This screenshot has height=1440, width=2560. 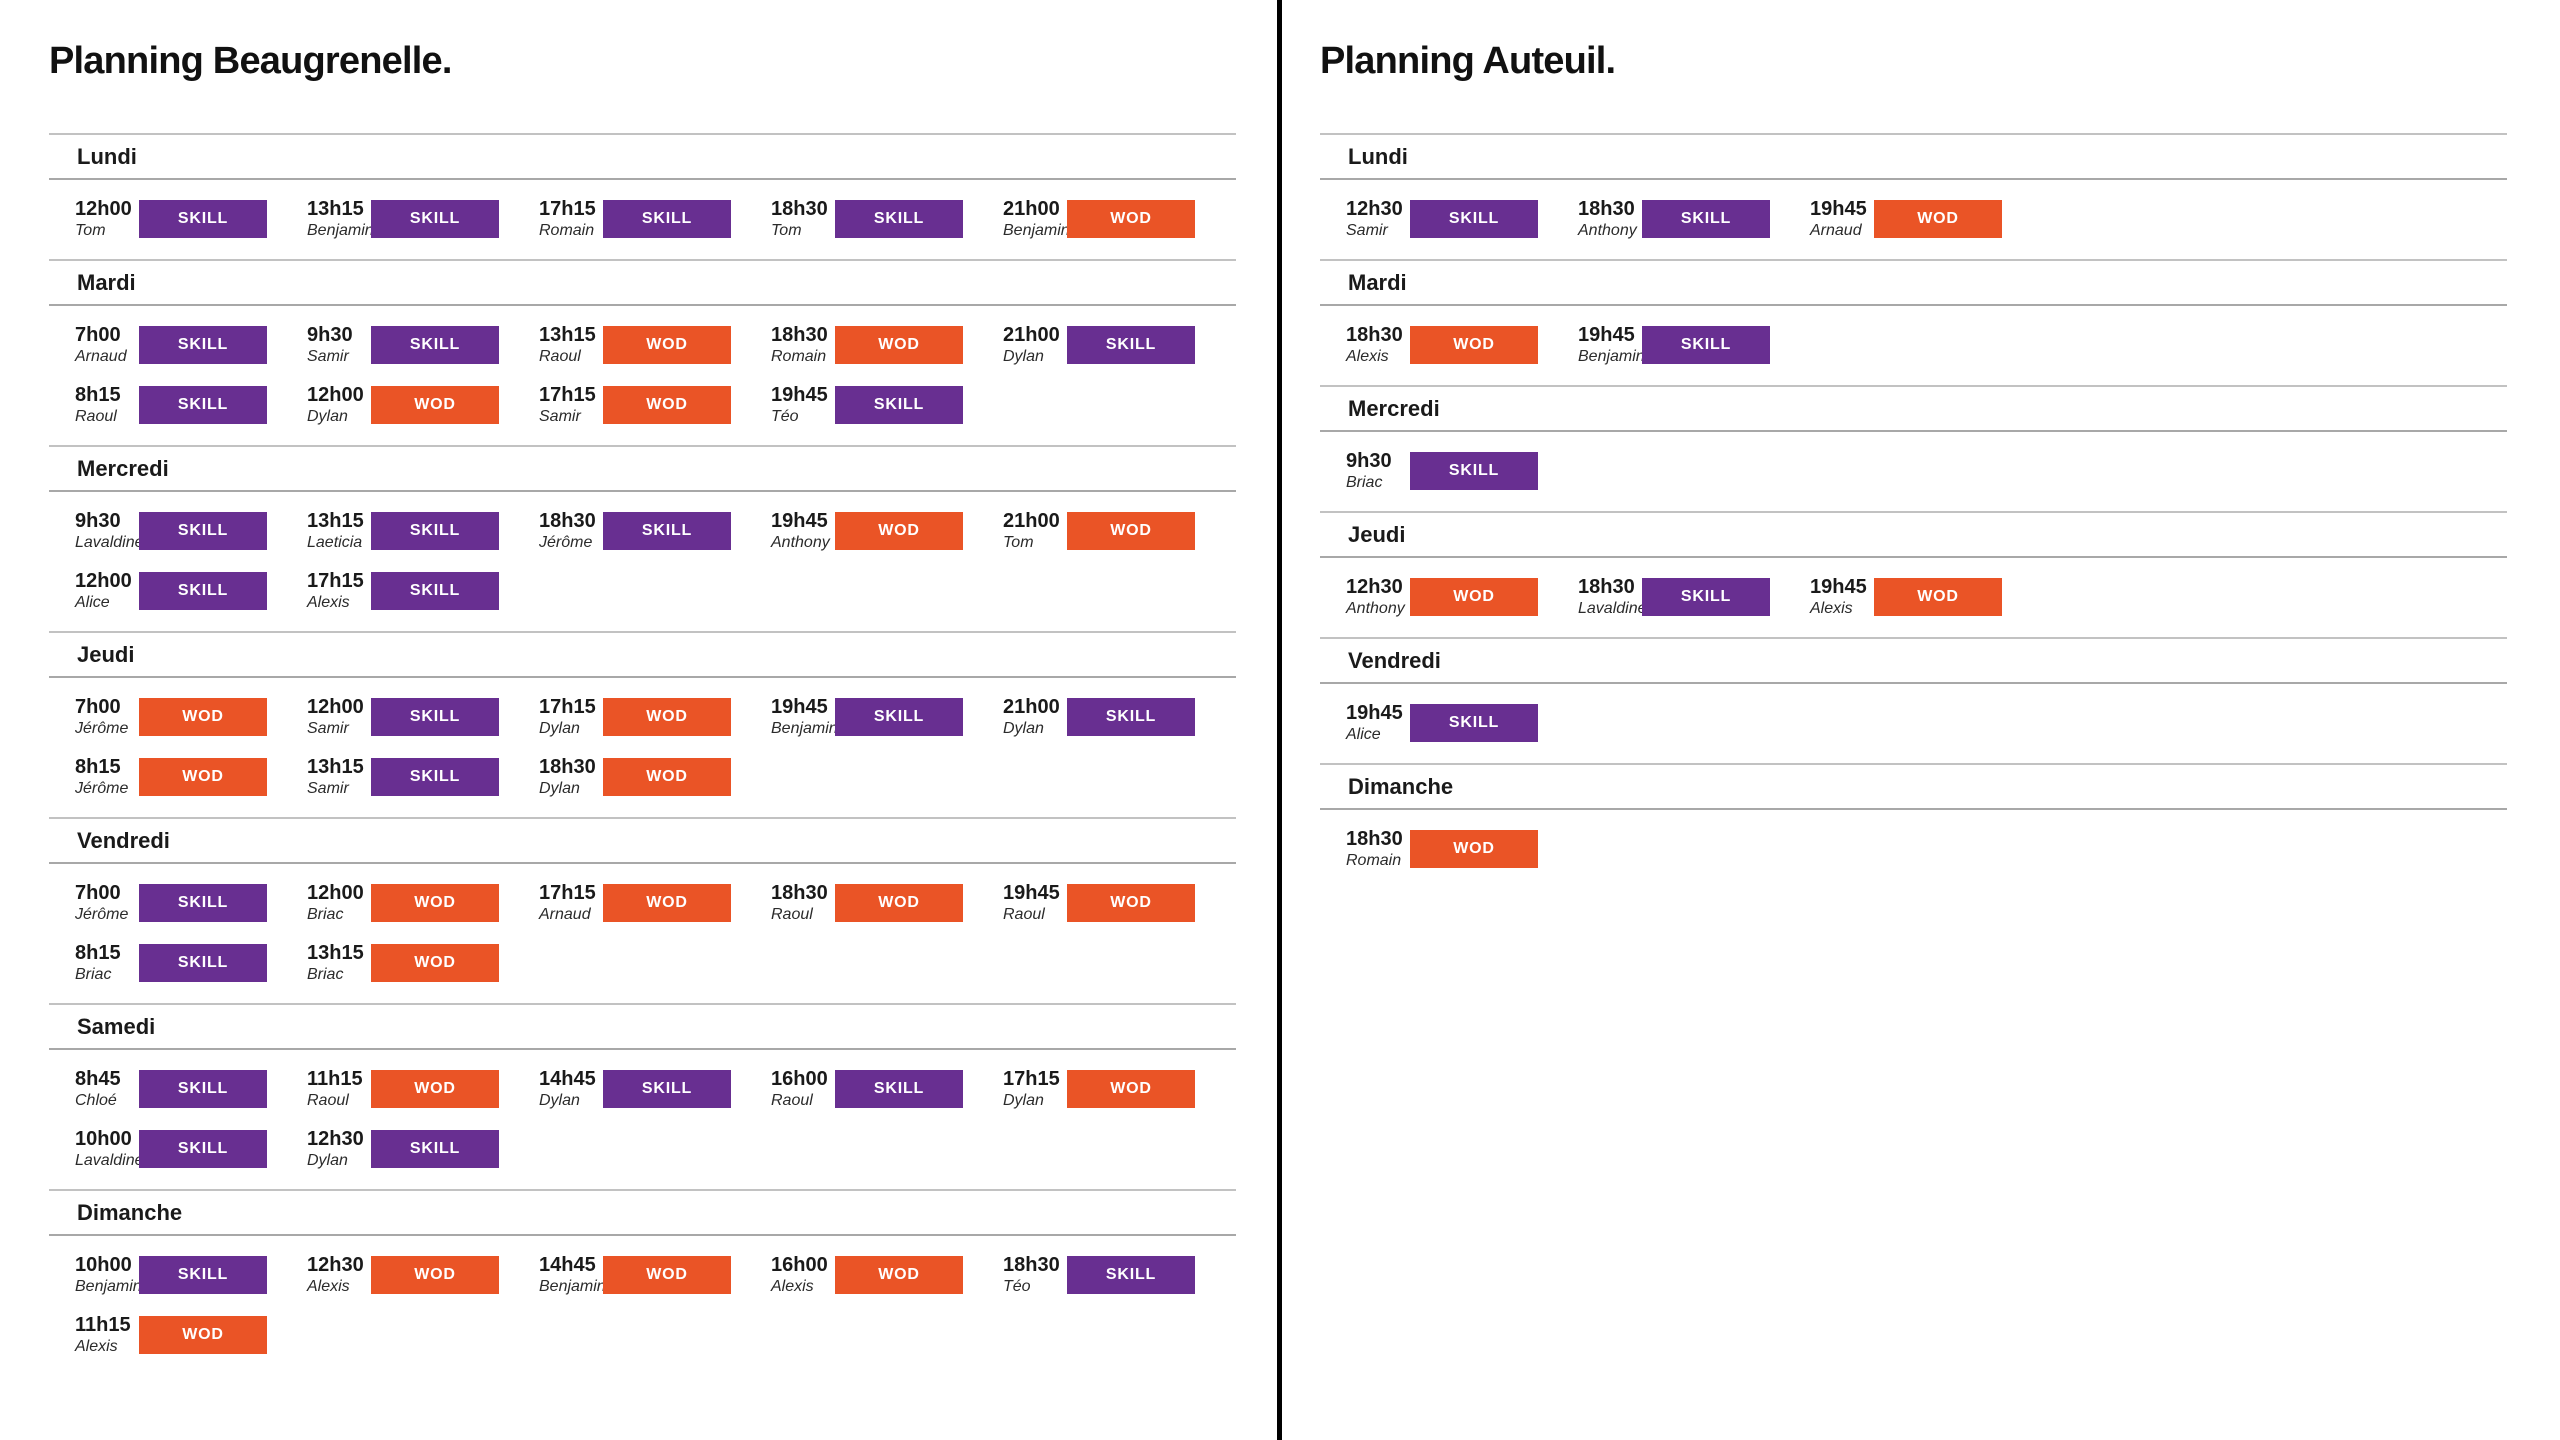 I want to click on day-name: Mardi, so click(x=642, y=283).